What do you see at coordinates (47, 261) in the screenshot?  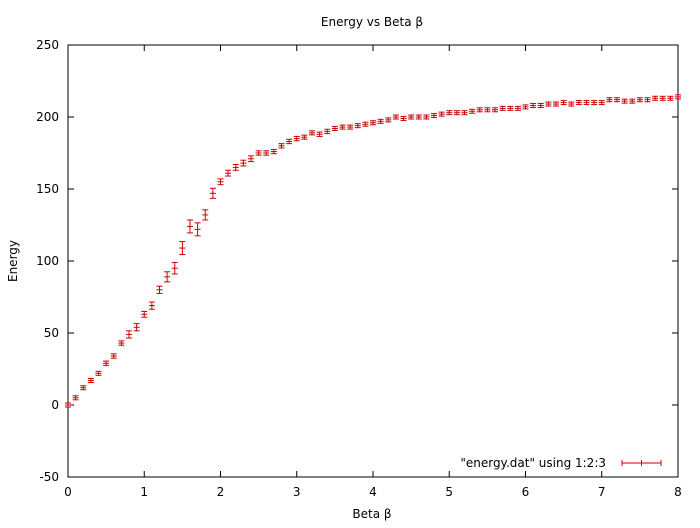 I see `y-tick-label: 100` at bounding box center [47, 261].